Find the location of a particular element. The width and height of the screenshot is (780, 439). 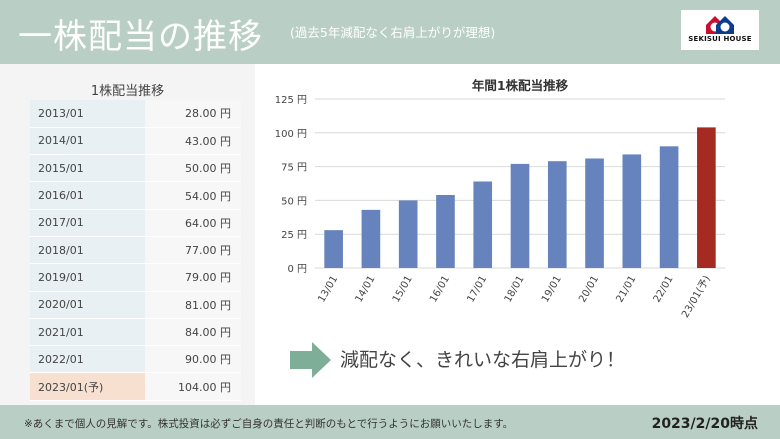

y-tick-label: 100 円 is located at coordinates (291, 134).